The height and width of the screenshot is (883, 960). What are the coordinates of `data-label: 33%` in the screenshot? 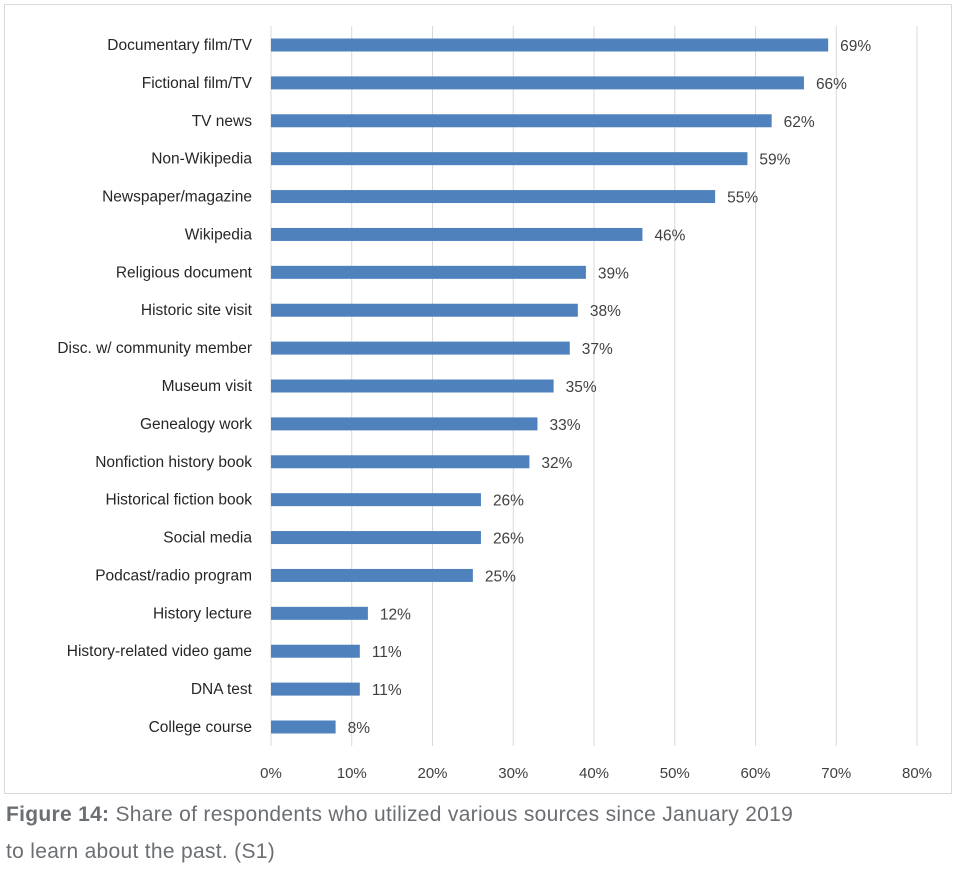 It's located at (564, 425).